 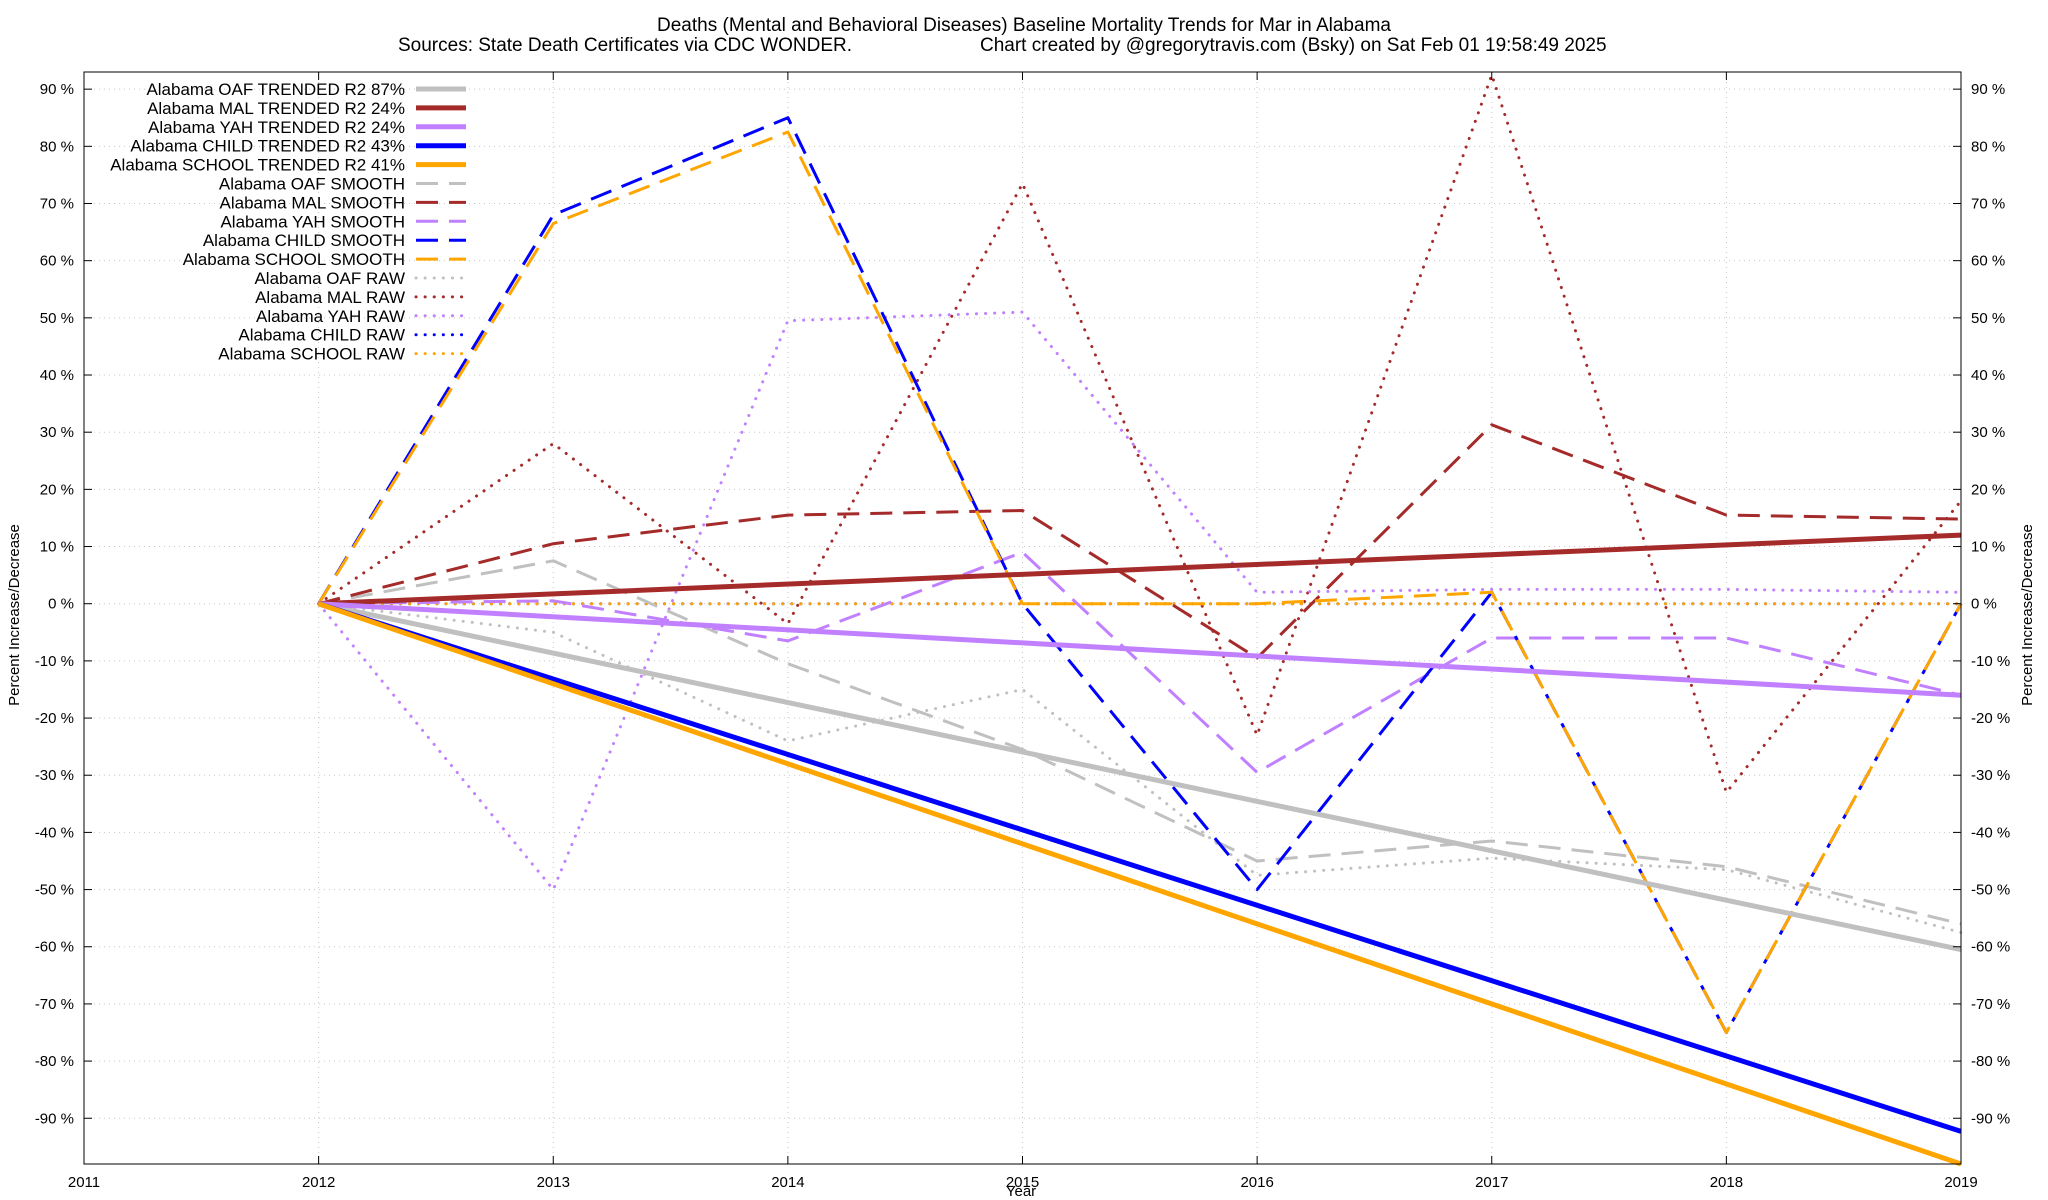 What do you see at coordinates (1990, 775) in the screenshot?
I see `y-tick-label-right: -30 %` at bounding box center [1990, 775].